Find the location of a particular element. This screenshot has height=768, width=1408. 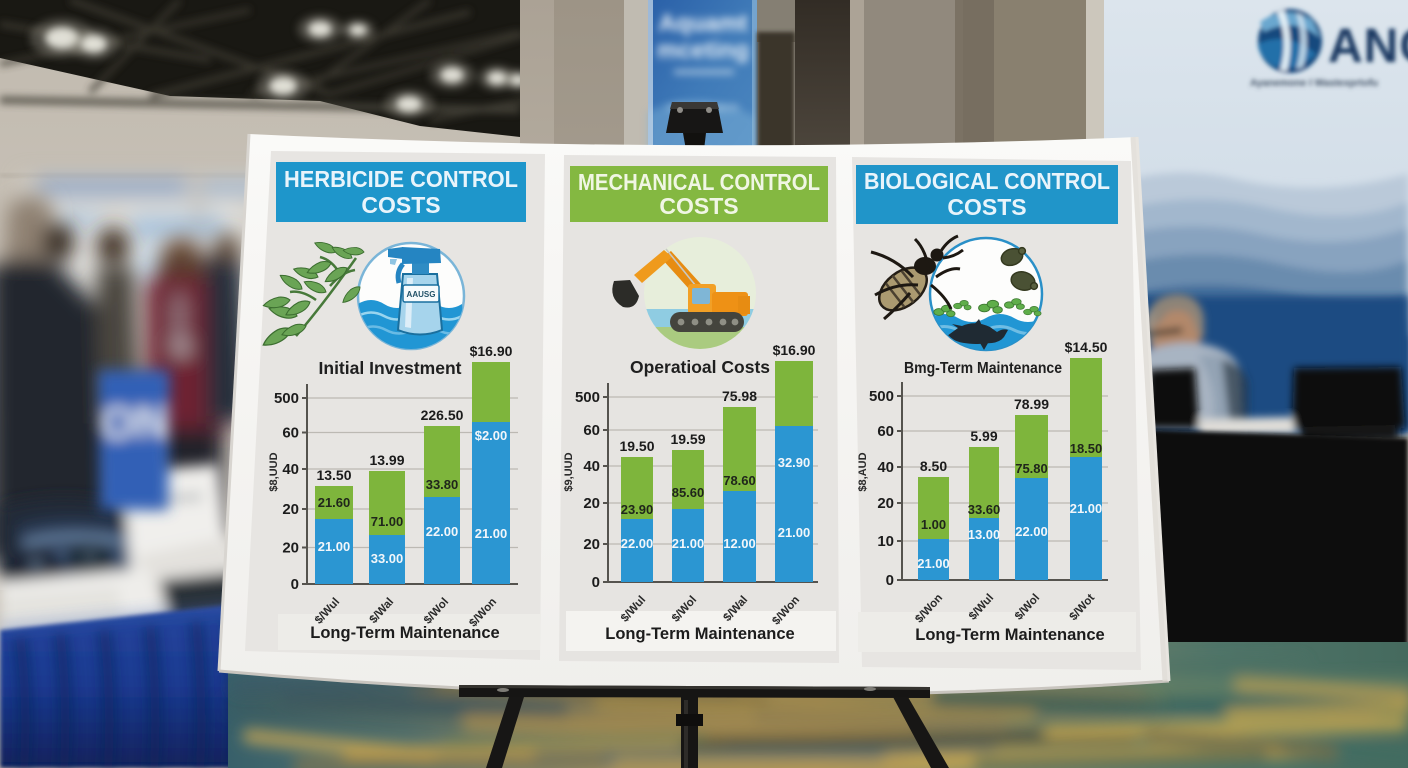

svg-text: 33.60 is located at coordinates (984, 509).